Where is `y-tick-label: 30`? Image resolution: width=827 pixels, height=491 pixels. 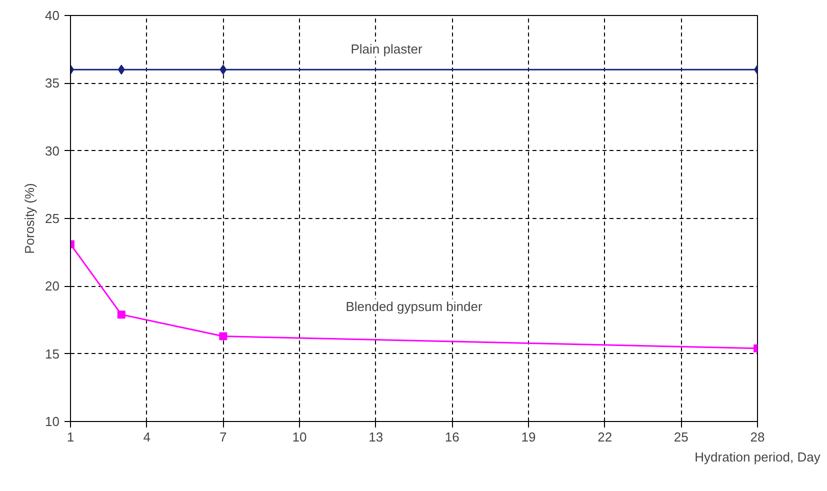
y-tick-label: 30 is located at coordinates (52, 150).